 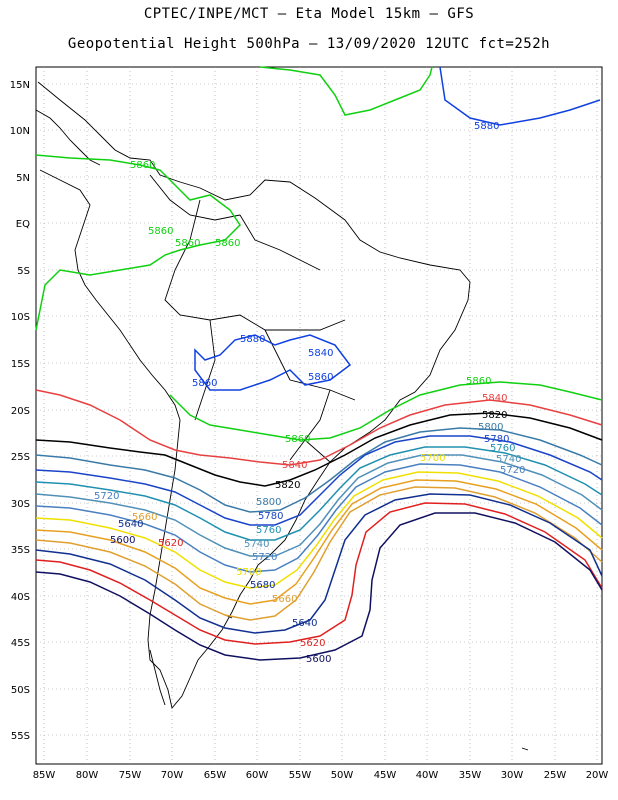 What do you see at coordinates (262, 585) in the screenshot?
I see `contour-label: 5680` at bounding box center [262, 585].